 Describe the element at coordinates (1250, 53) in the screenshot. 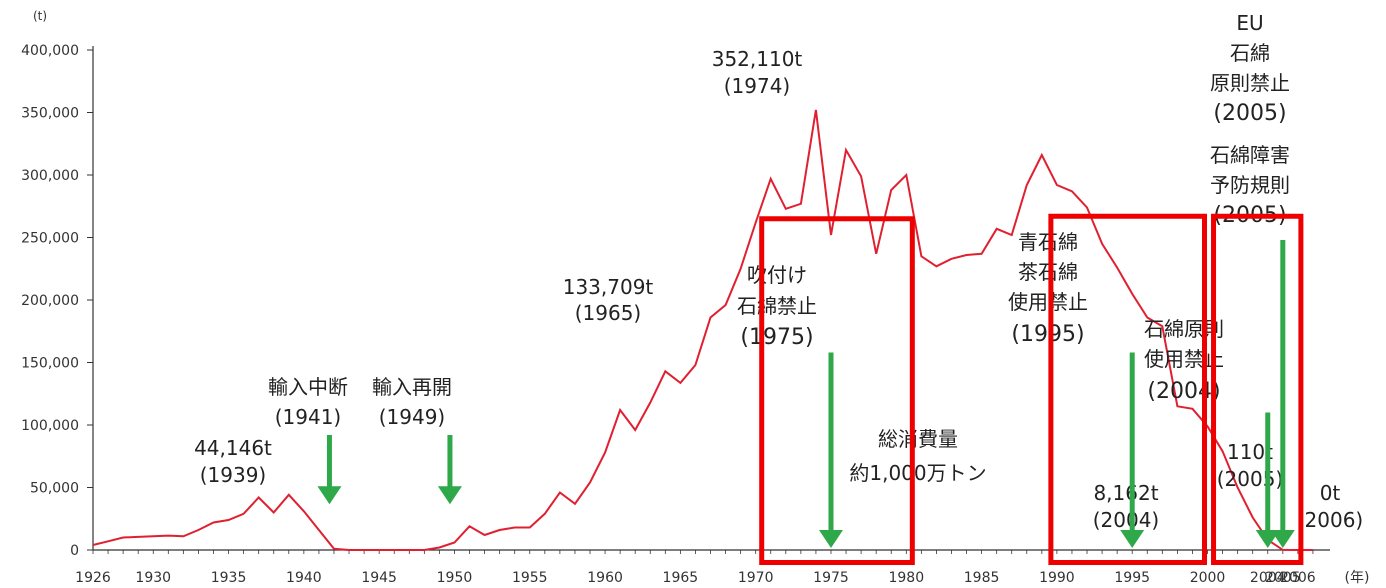

I see `svg-text: 石綿` at that location.